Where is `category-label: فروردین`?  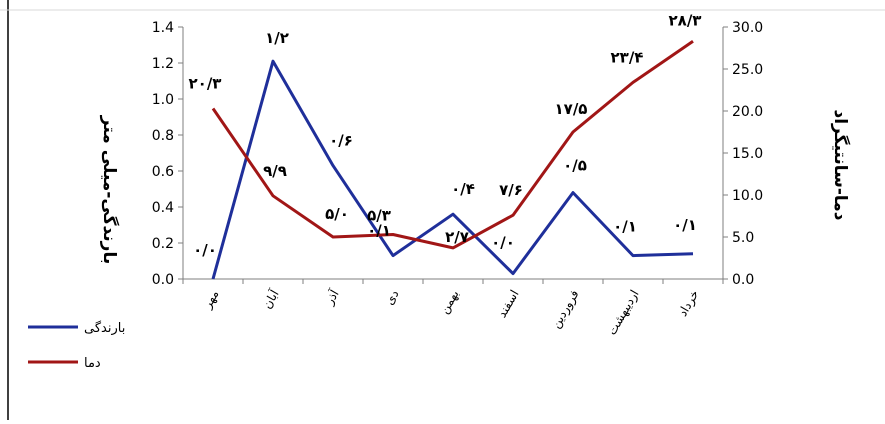 category-label: فروردین is located at coordinates (566, 310).